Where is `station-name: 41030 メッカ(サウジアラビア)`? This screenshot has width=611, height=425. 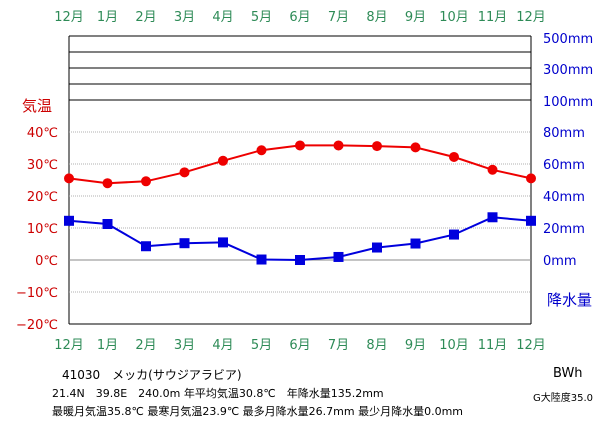
station-name: 41030 メッカ(サウジアラビア) is located at coordinates (152, 375).